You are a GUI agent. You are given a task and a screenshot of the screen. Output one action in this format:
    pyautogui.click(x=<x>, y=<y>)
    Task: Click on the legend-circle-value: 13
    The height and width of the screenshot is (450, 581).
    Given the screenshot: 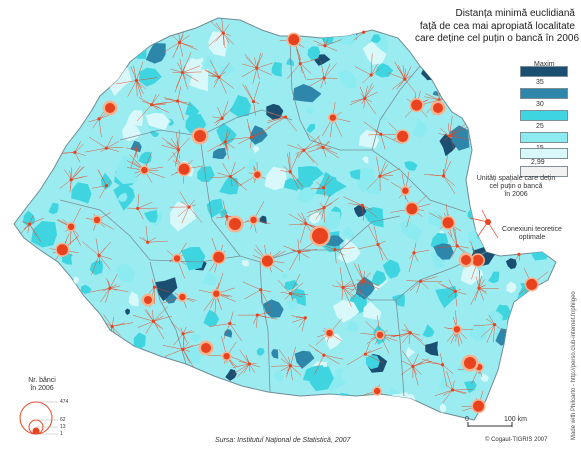 What is the action you would take?
    pyautogui.click(x=63, y=427)
    